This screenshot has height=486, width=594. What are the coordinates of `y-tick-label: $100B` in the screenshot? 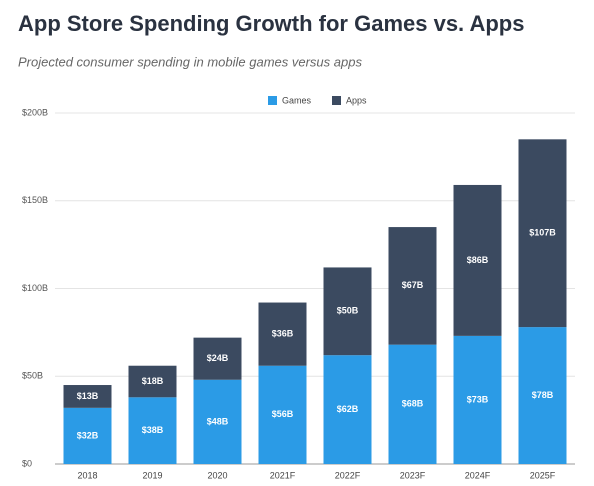 It's located at (35, 288).